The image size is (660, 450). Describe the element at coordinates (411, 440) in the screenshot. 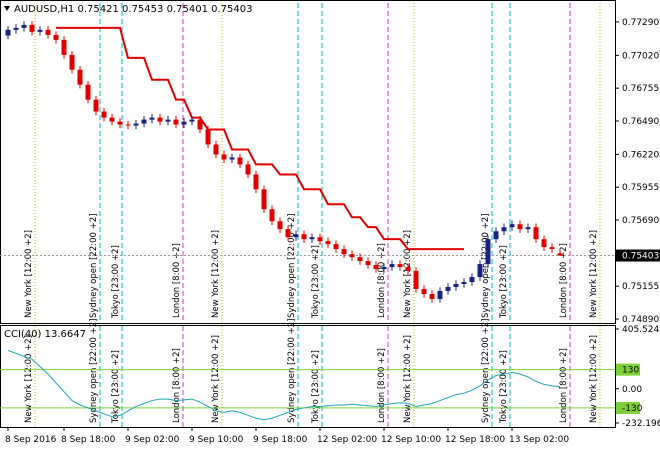

I see `x-tick-label: 12 Sep 10:00` at that location.